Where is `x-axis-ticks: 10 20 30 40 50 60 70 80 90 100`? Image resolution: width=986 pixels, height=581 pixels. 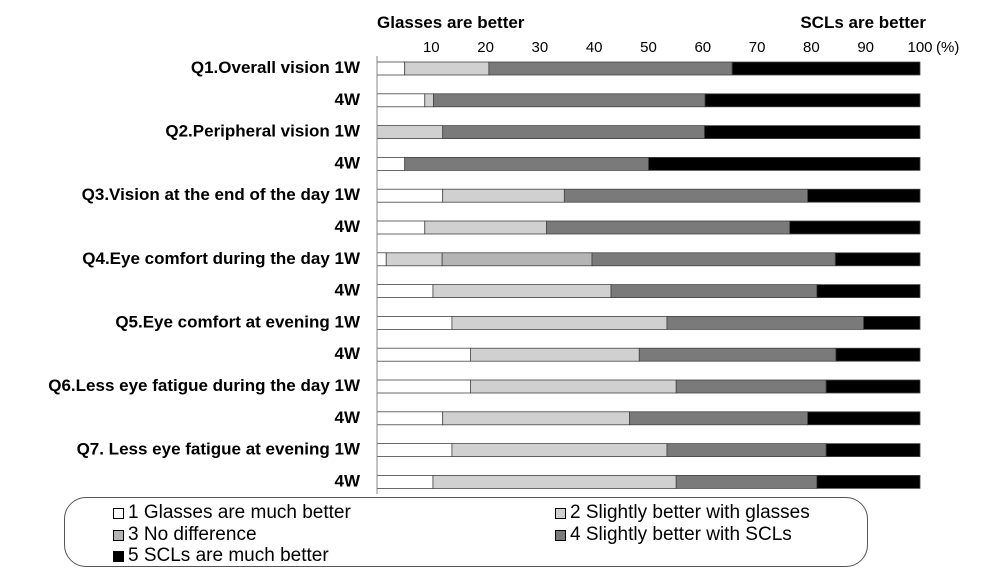
x-axis-ticks: 10 20 30 40 50 60 70 80 90 100 is located at coordinates (678, 47).